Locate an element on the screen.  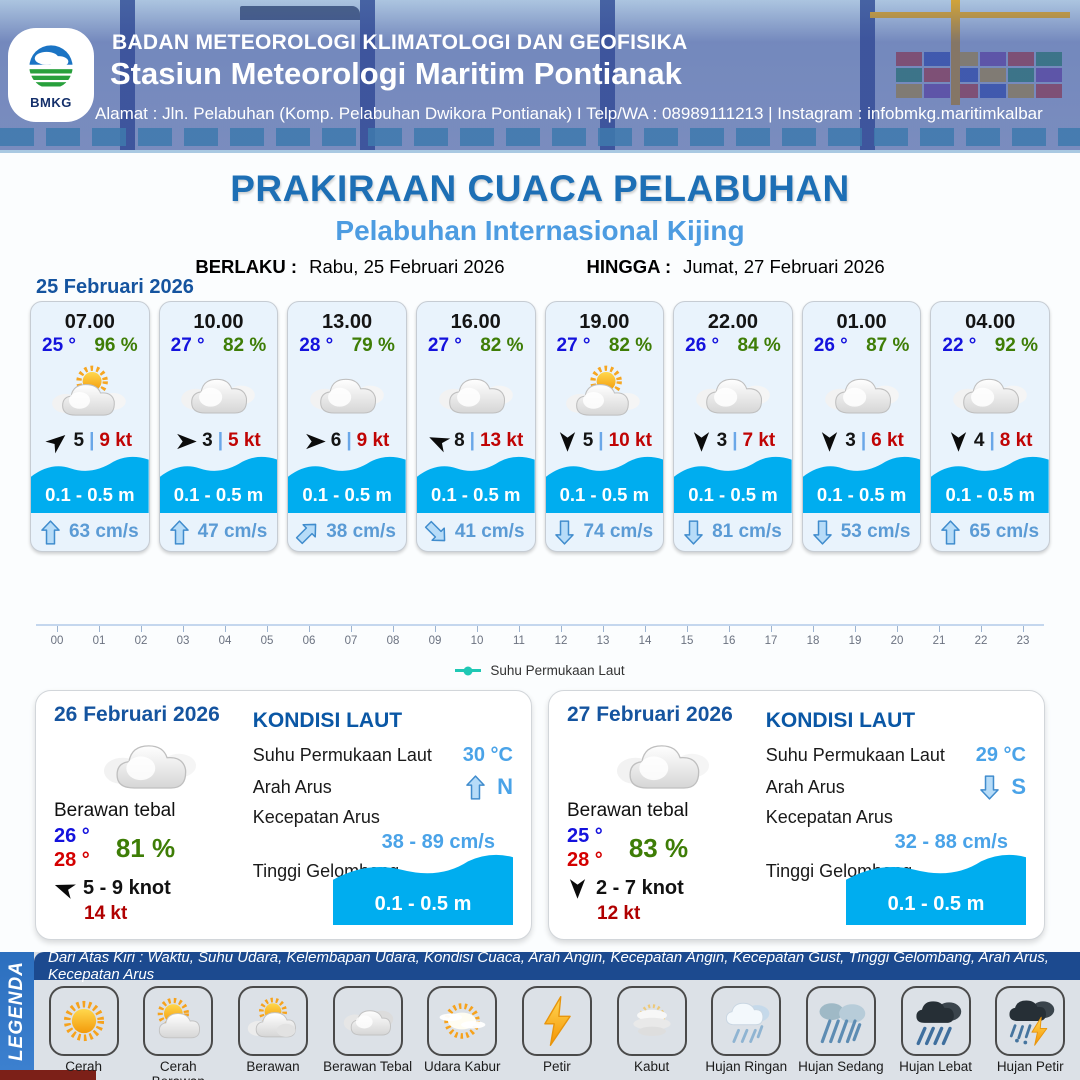
hour-tick-label: 15 is located at coordinates (687, 641).